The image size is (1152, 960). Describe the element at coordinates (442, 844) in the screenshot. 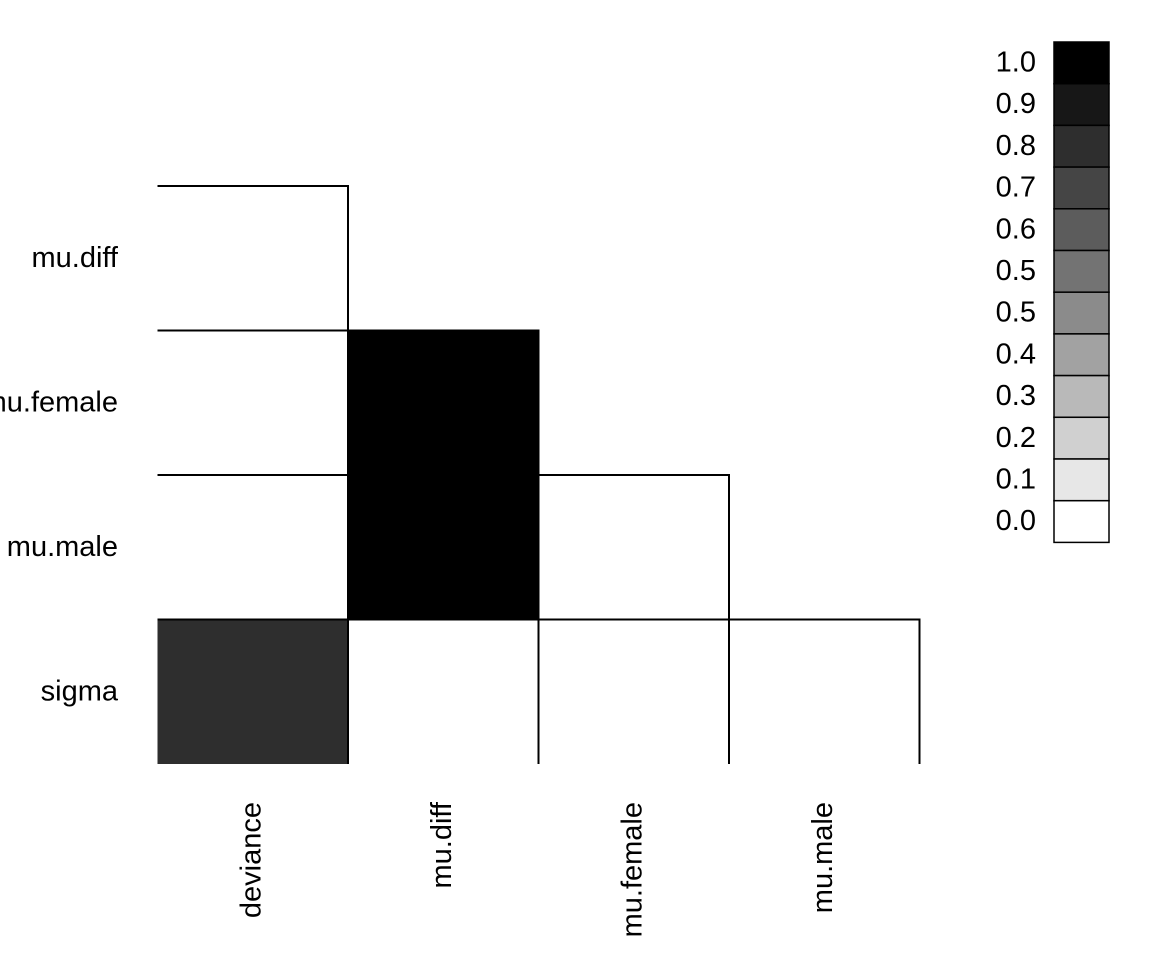

I see `x-tick-label-mu-diff: mu.diff` at that location.